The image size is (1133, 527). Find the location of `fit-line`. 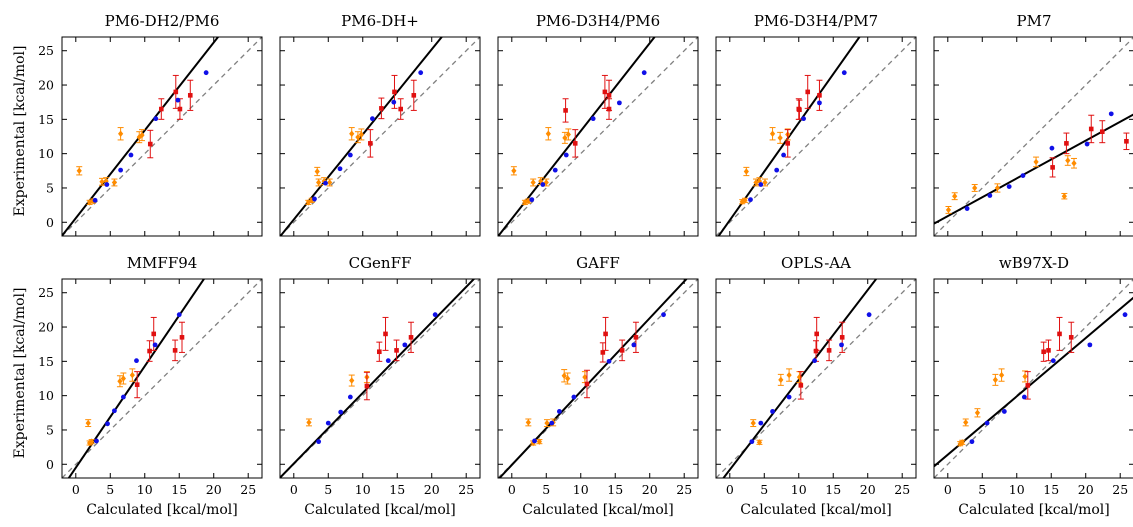

fit-line is located at coordinates (789, 136).